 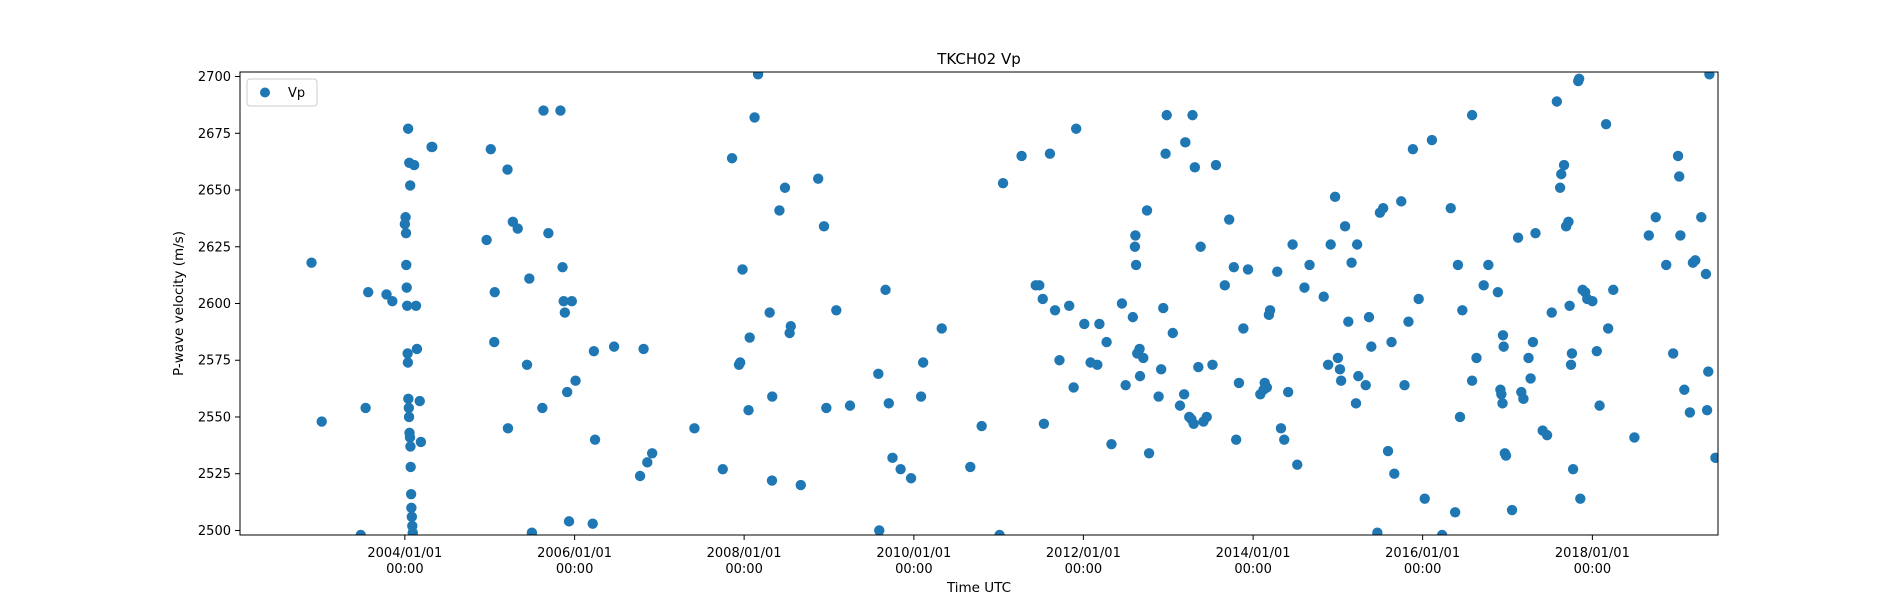 I want to click on x-tick-label: 2018/01/01, so click(x=1592, y=553).